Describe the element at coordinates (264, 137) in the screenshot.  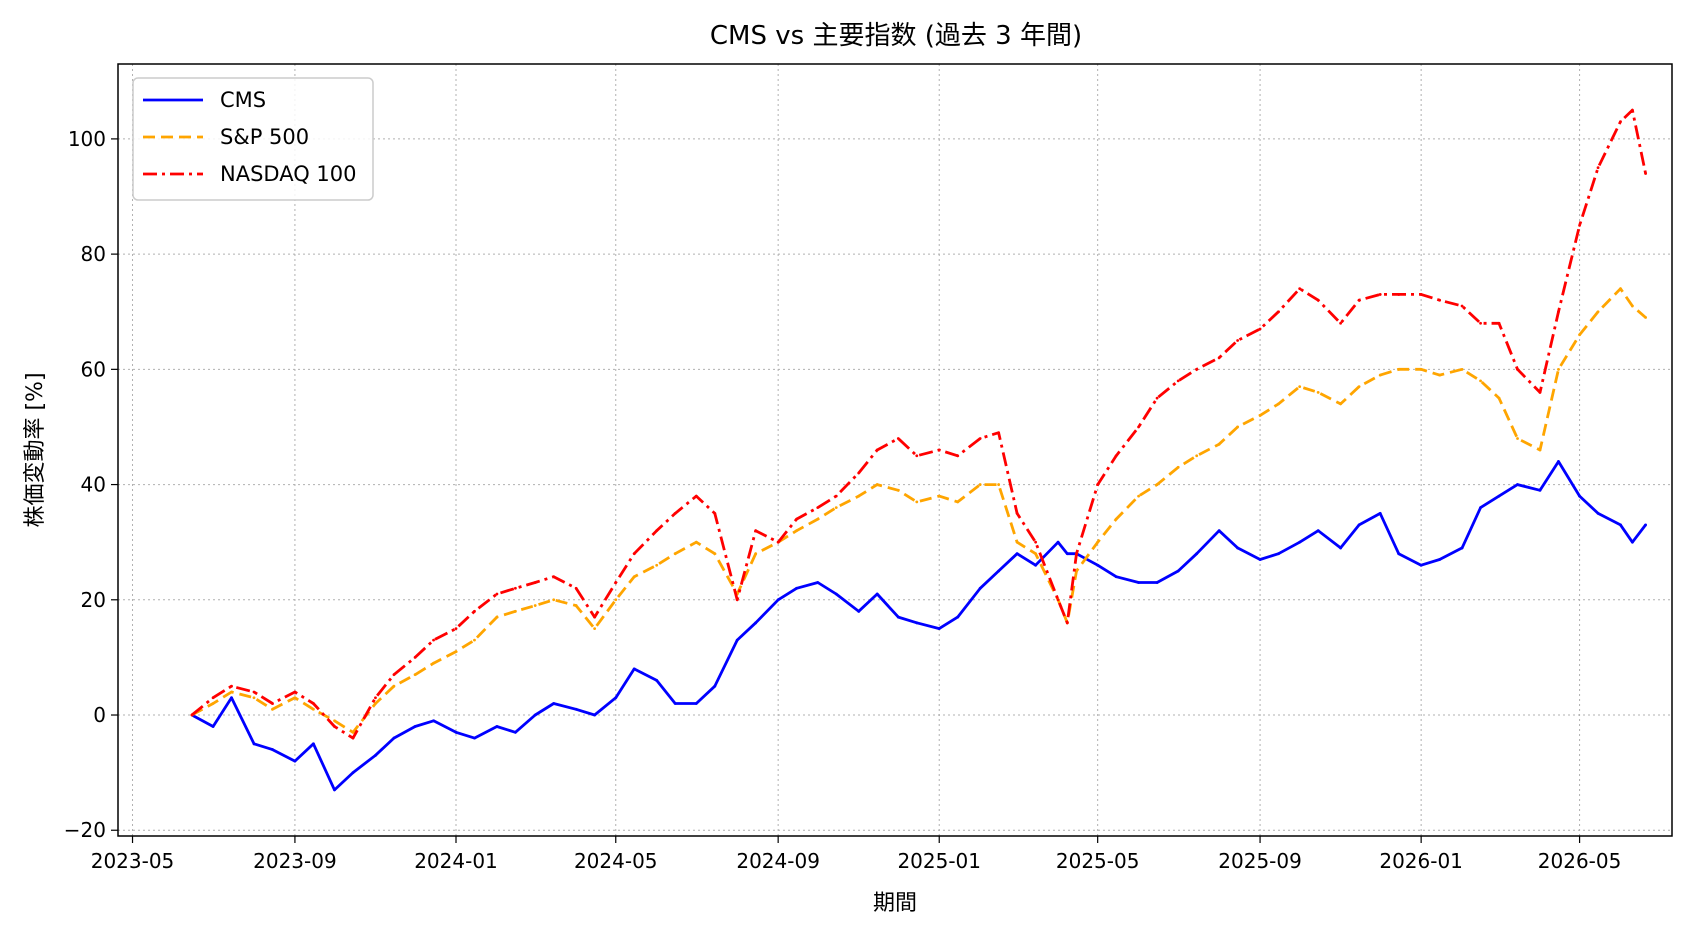
I see `legend-label-s-p-500: S&P 500` at that location.